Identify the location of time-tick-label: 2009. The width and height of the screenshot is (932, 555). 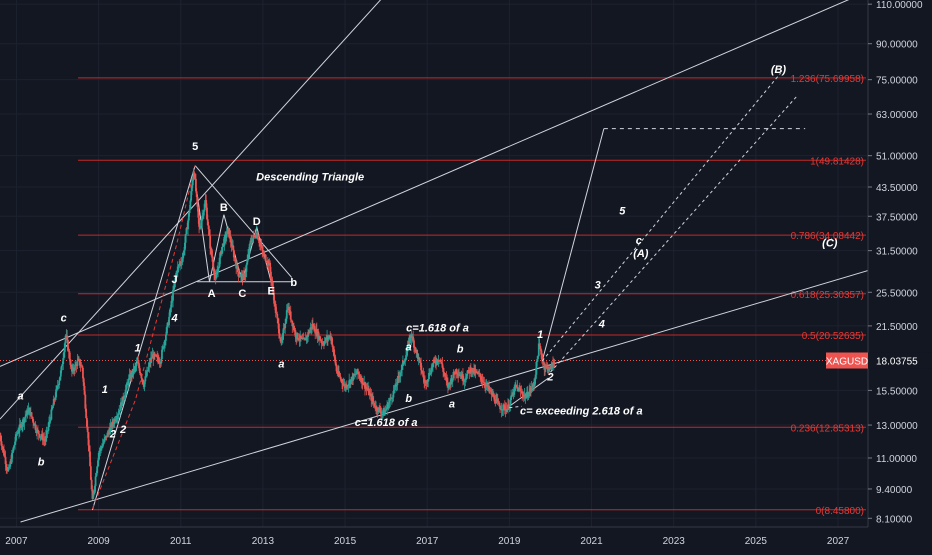
(98, 541).